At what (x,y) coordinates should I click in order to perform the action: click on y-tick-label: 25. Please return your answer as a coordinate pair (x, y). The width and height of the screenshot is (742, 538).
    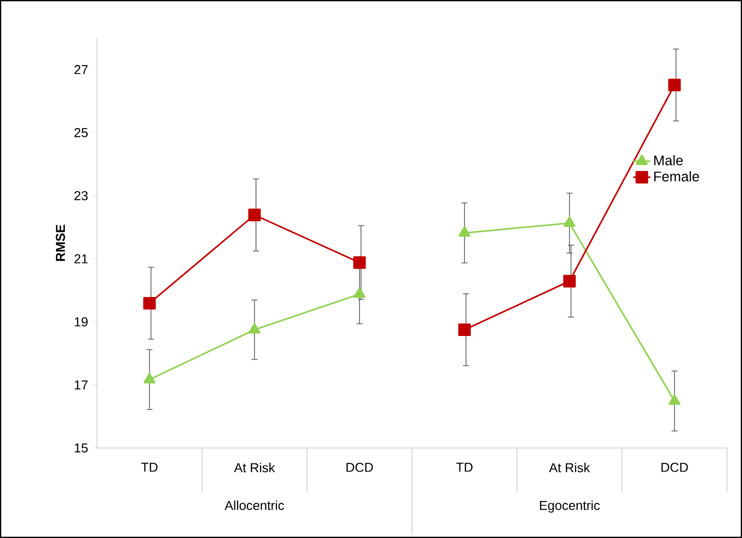
    Looking at the image, I should click on (81, 133).